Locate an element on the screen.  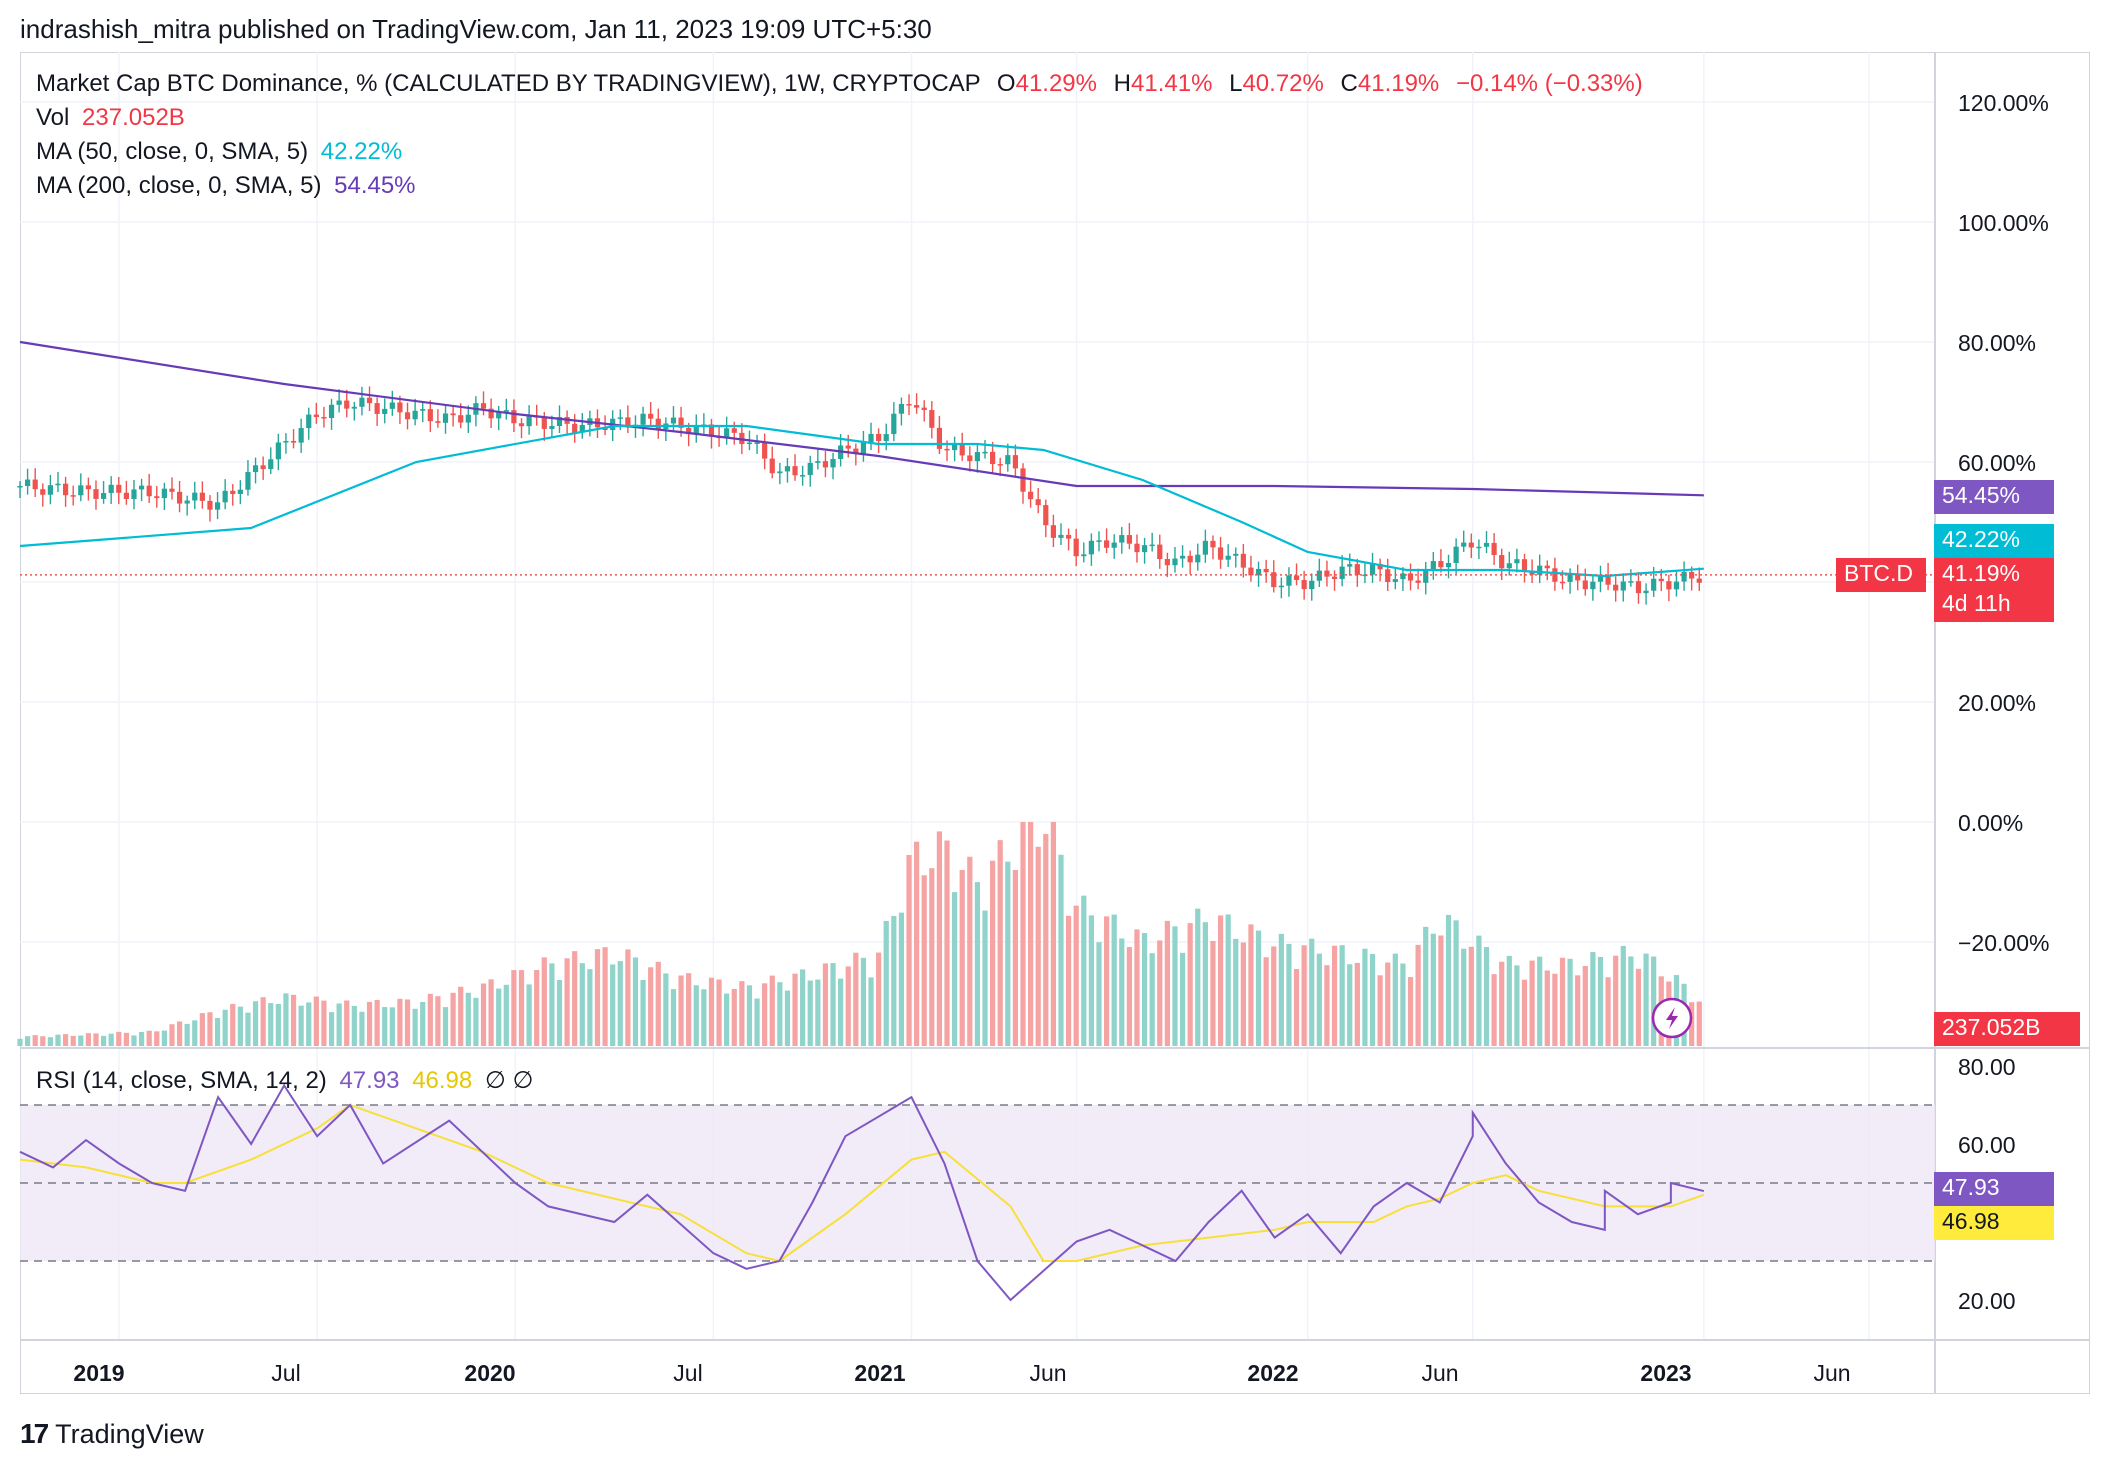
ma50-legend: MA (50, close, 0, SMA, 5) 42.22% is located at coordinates (219, 152).